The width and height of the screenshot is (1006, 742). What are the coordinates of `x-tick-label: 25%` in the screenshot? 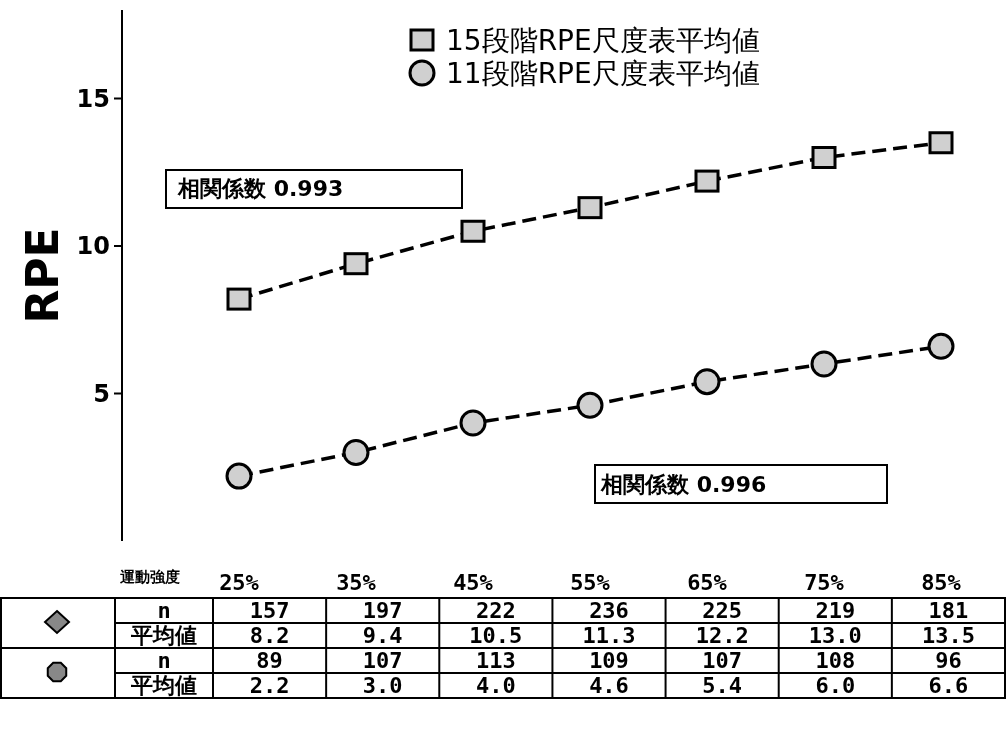 It's located at (239, 582).